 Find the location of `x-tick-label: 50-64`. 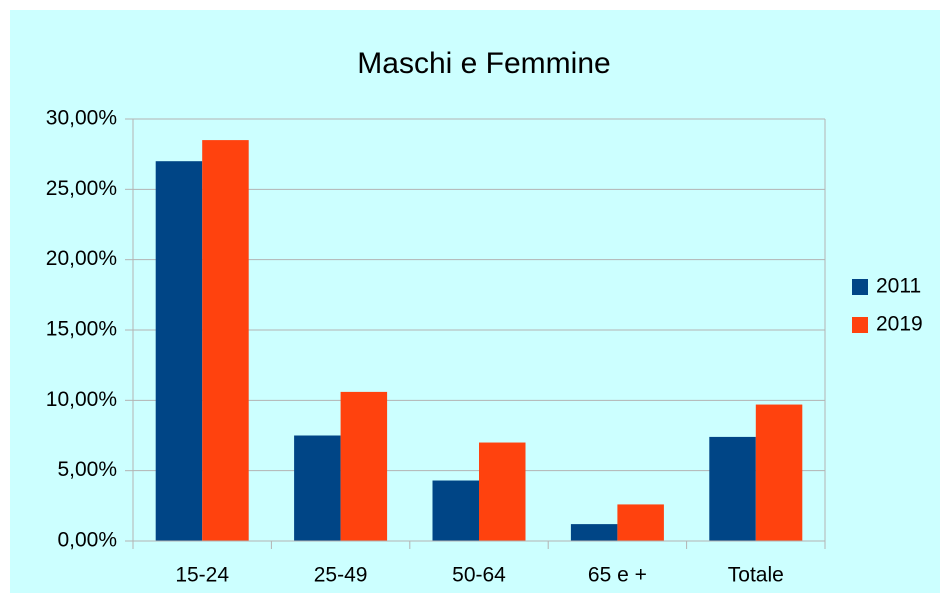

x-tick-label: 50-64 is located at coordinates (479, 575).